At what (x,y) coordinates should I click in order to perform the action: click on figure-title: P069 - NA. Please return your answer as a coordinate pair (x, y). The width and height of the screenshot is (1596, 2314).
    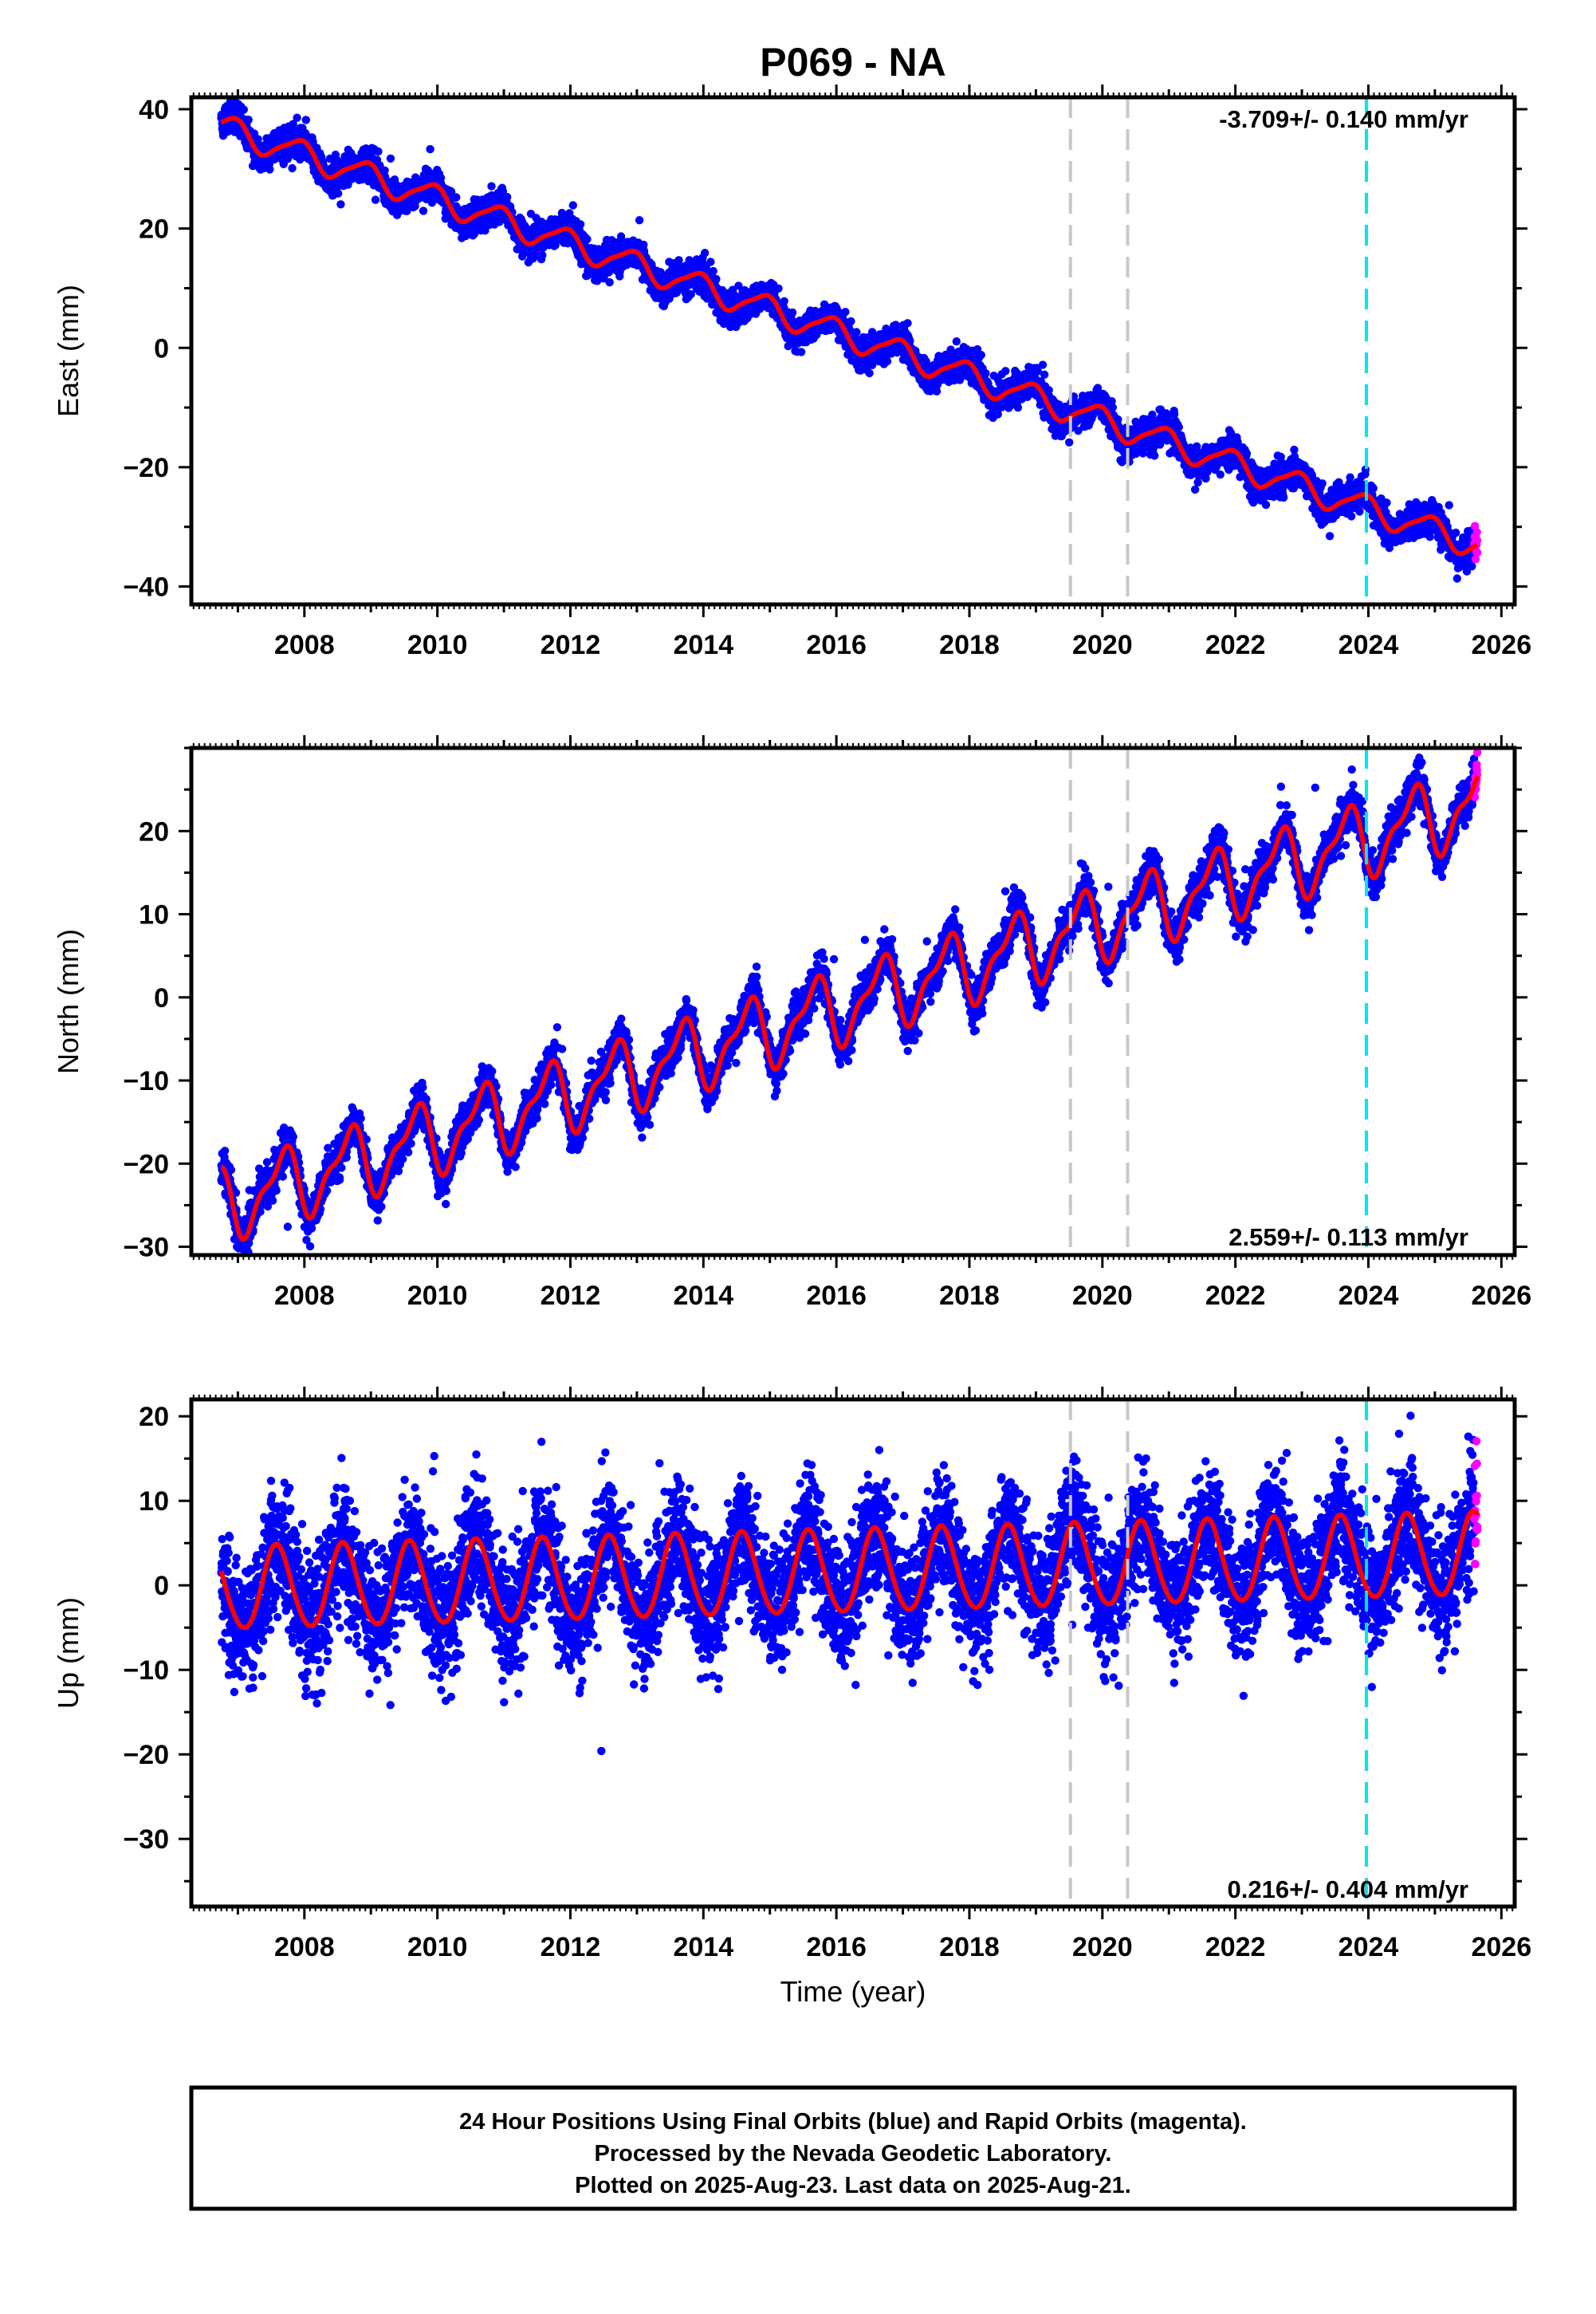
    Looking at the image, I should click on (852, 62).